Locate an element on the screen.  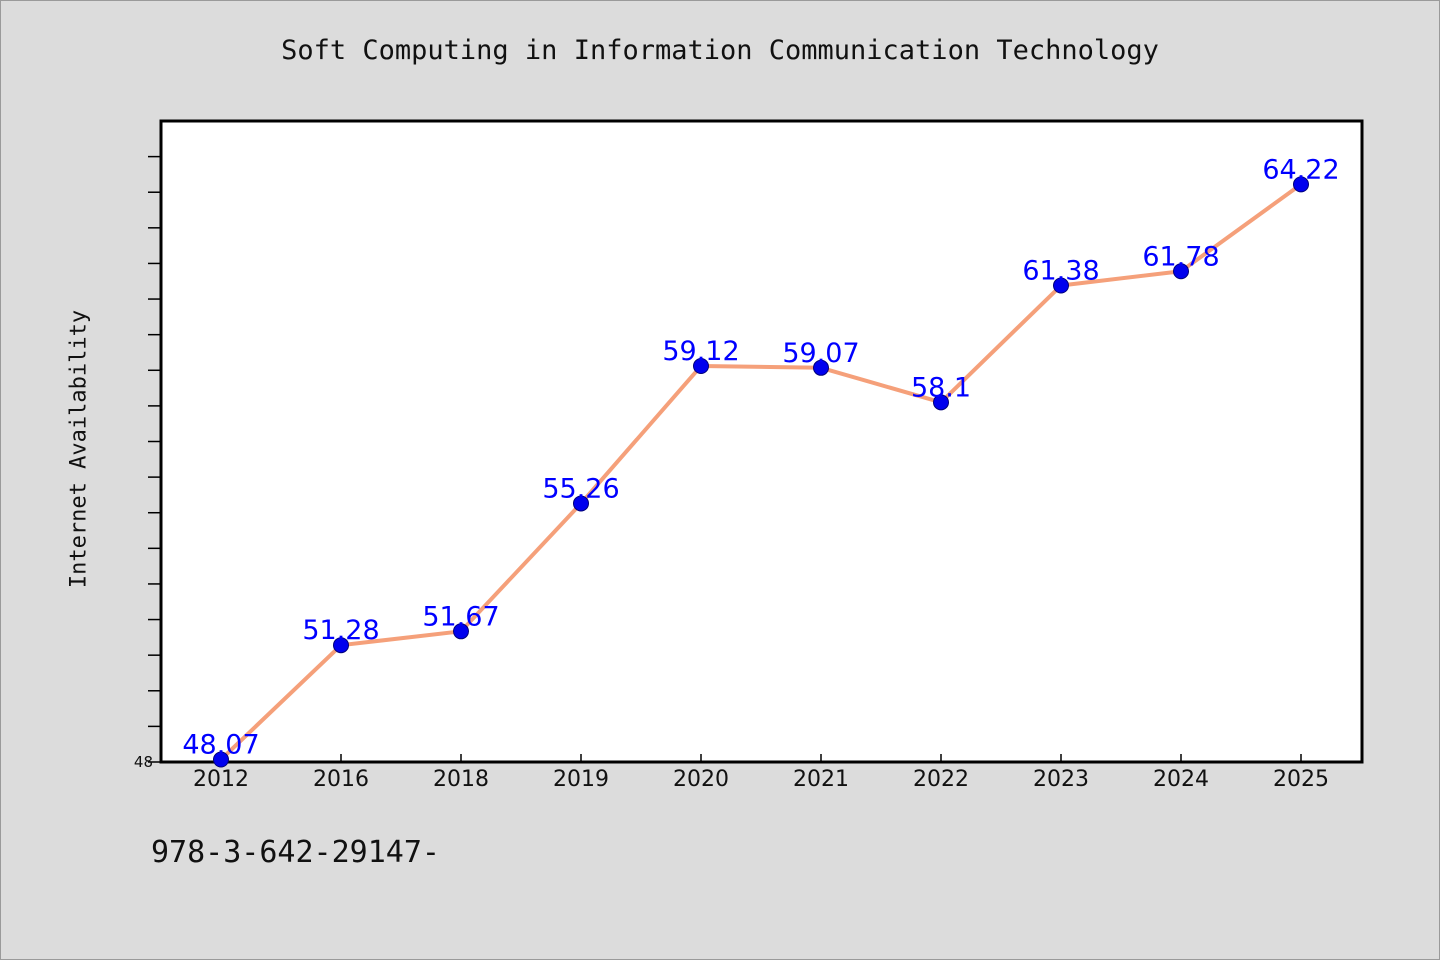
data-label: 48.07 is located at coordinates (220, 745).